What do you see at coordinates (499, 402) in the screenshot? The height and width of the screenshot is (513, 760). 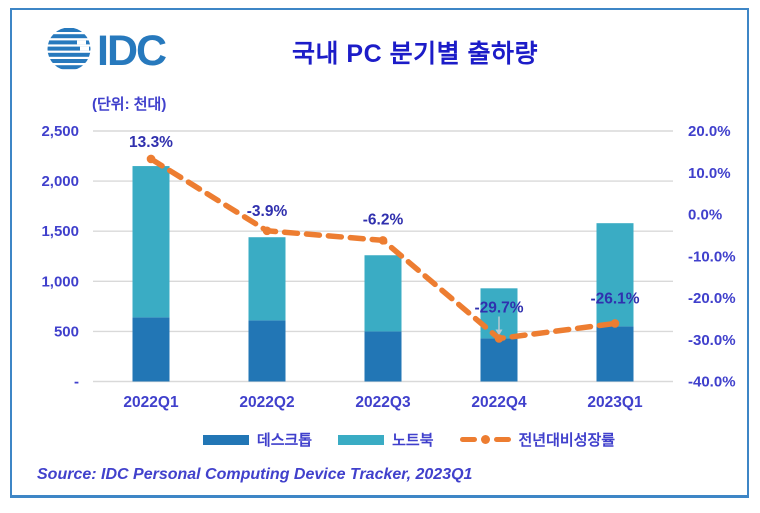 I see `x-axis-label: 2022Q4` at bounding box center [499, 402].